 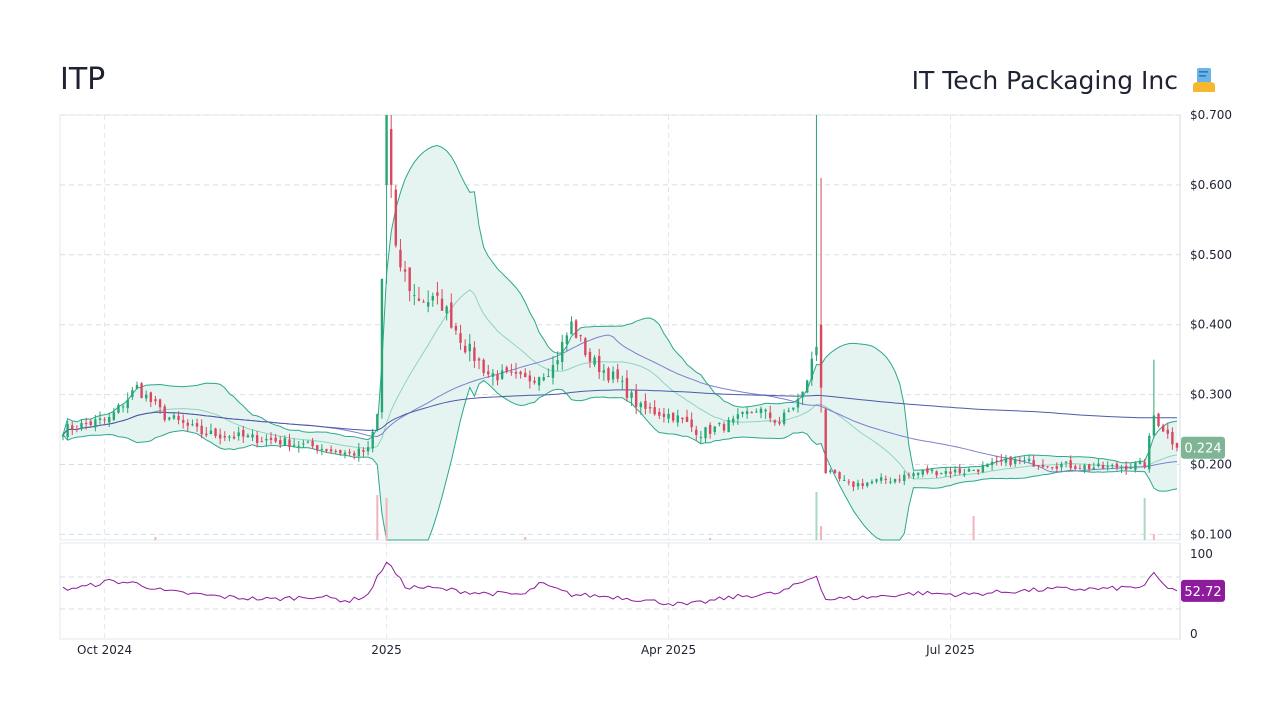 What do you see at coordinates (654, 516) in the screenshot?
I see `volume-bars` at bounding box center [654, 516].